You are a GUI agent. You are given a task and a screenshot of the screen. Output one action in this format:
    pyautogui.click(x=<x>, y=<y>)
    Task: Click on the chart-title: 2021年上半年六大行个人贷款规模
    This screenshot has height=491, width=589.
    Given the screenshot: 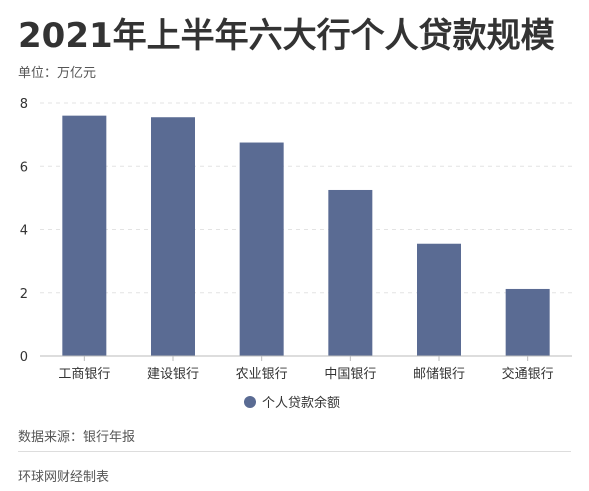 What is the action you would take?
    pyautogui.click(x=286, y=36)
    